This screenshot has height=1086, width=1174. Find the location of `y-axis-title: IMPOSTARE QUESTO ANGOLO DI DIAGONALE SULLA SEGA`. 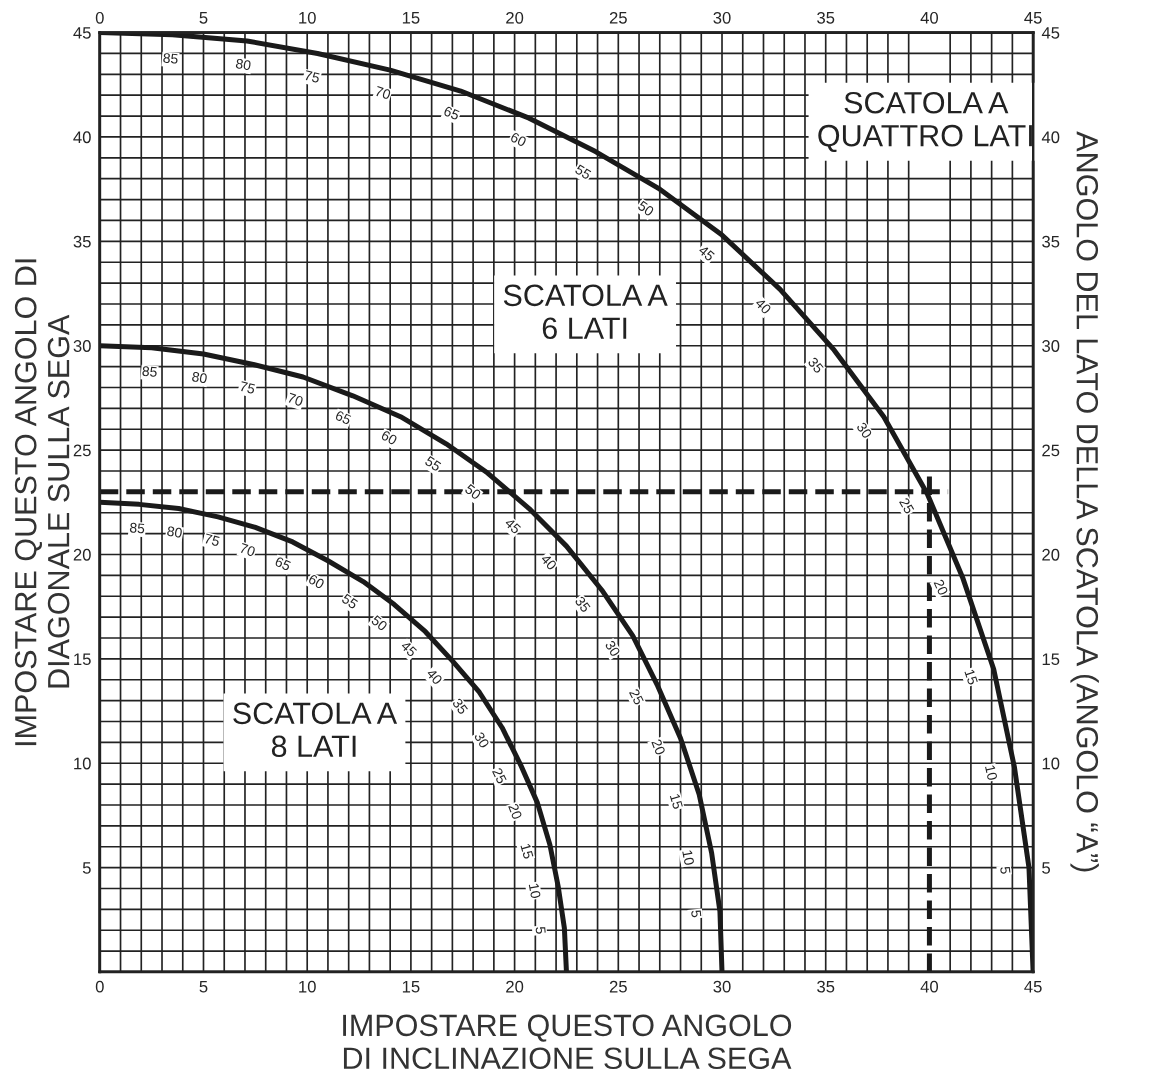

y-axis-title: IMPOSTARE QUESTO ANGOLO DI DIAGONALE SULLA SEGA is located at coordinates (42, 502).